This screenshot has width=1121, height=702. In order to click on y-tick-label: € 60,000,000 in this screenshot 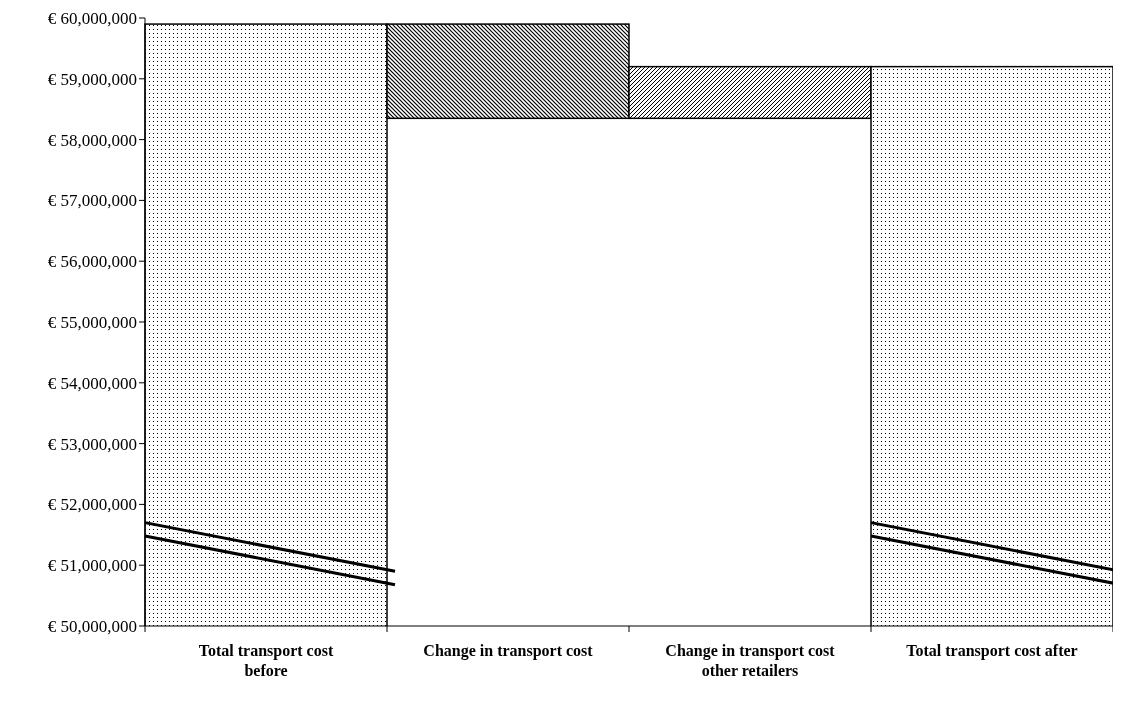, I will do `click(92, 18)`.